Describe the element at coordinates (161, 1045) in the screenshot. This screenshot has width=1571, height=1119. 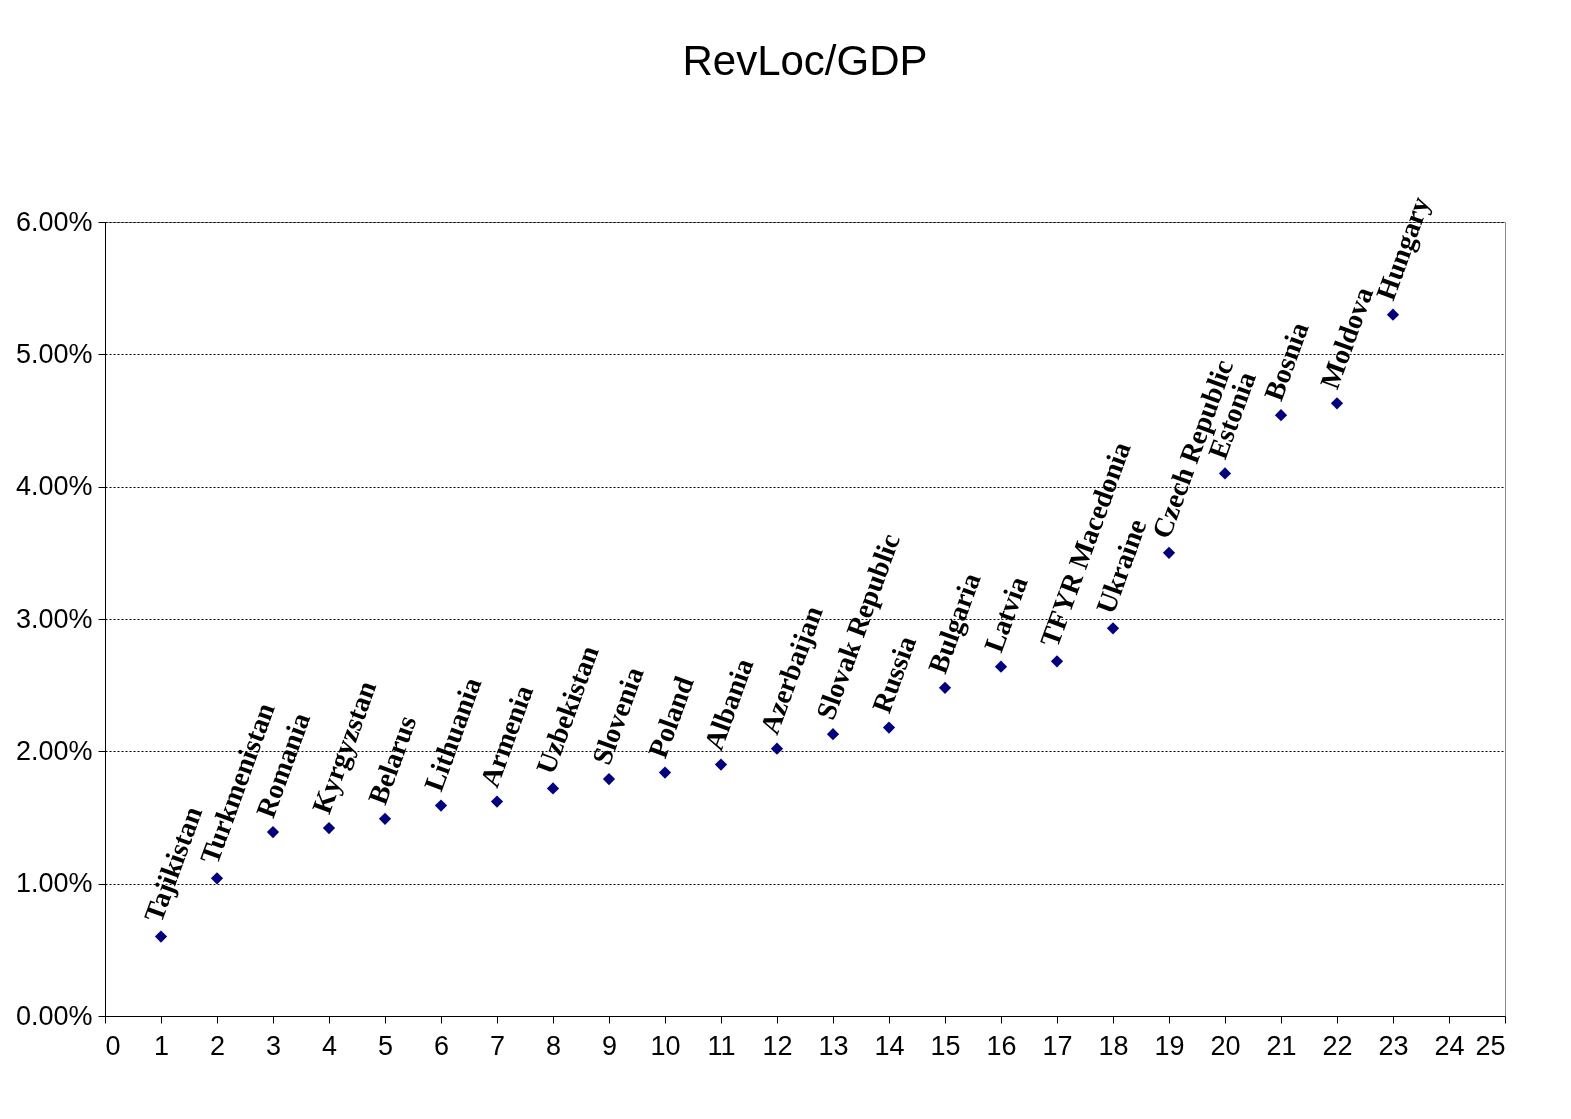
I see `x-tick-label: 1` at that location.